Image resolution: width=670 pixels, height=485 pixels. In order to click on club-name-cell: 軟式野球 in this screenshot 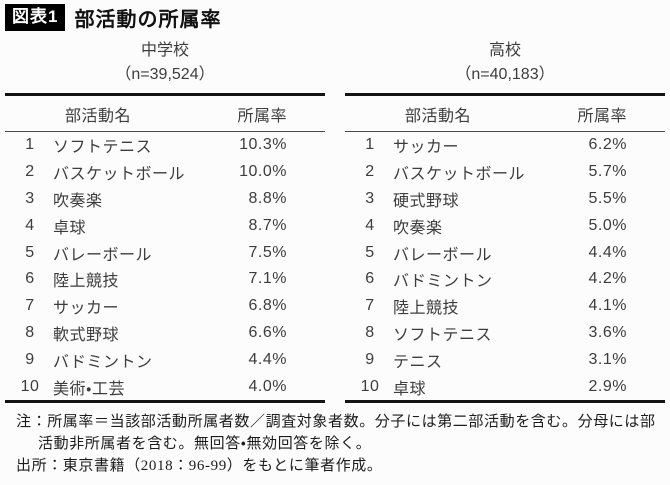, I will do `click(86, 335)`.